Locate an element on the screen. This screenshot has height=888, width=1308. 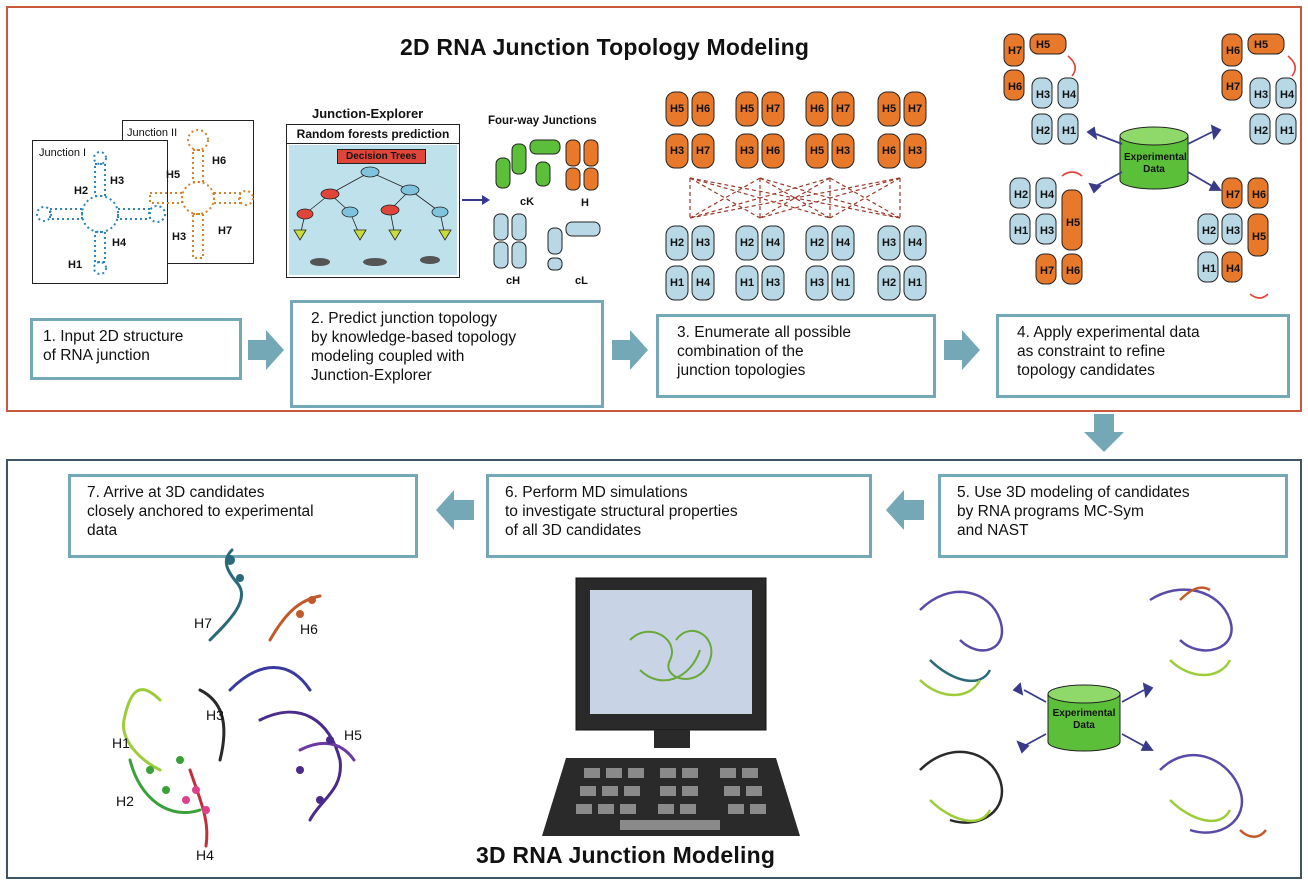
enum-t1-c: H3 is located at coordinates (677, 151).